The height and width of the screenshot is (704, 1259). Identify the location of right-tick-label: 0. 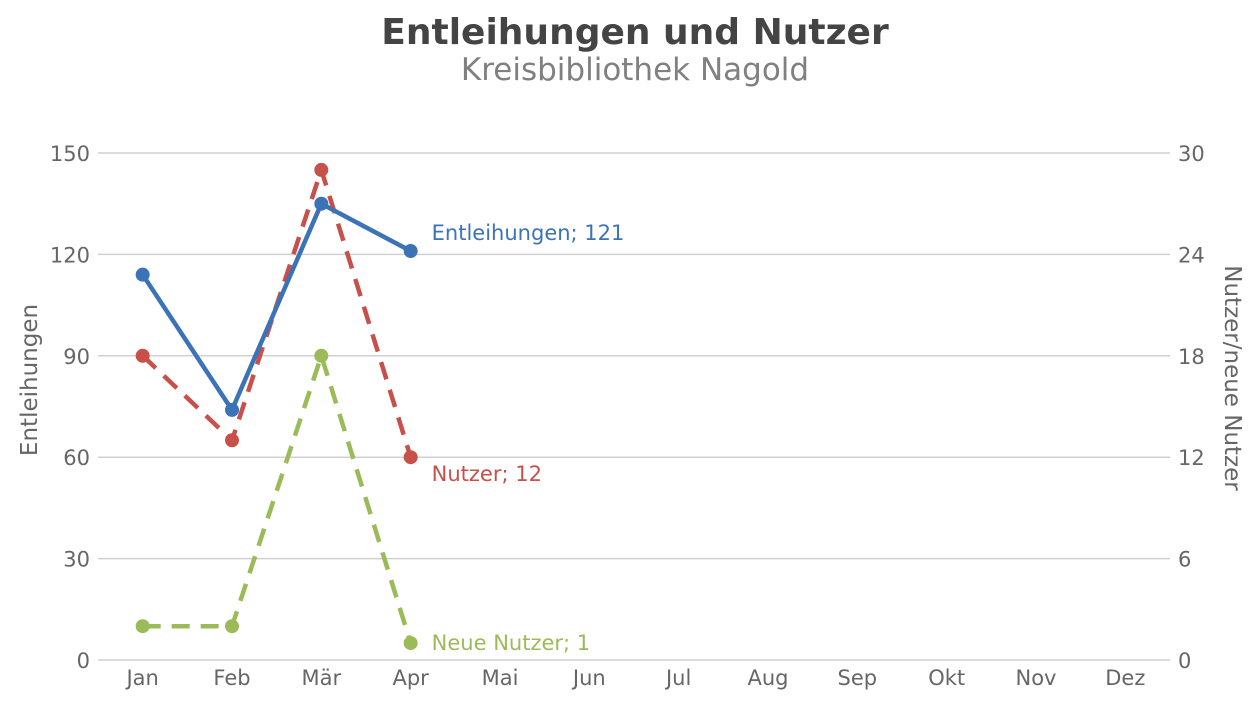
(1184, 661).